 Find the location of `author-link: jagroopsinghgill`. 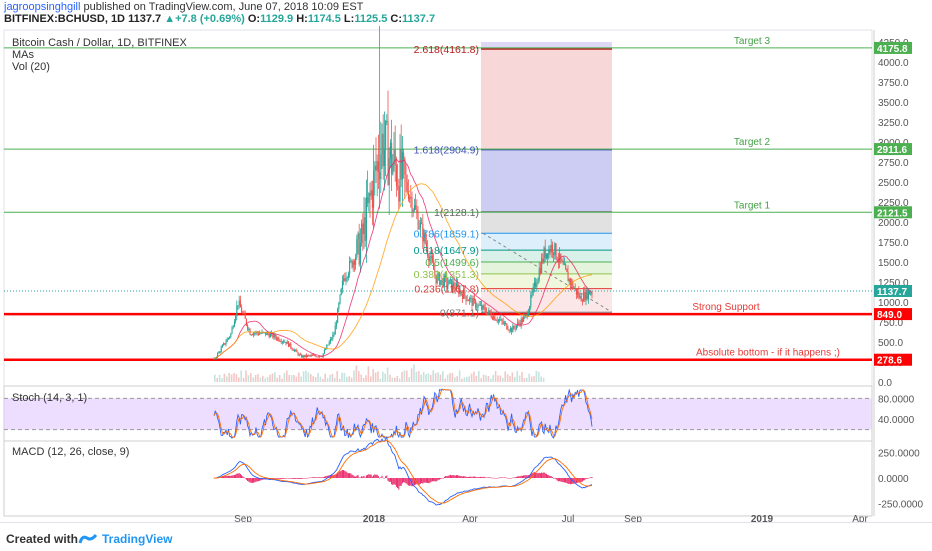

author-link: jagroopsinghgill is located at coordinates (42, 7).